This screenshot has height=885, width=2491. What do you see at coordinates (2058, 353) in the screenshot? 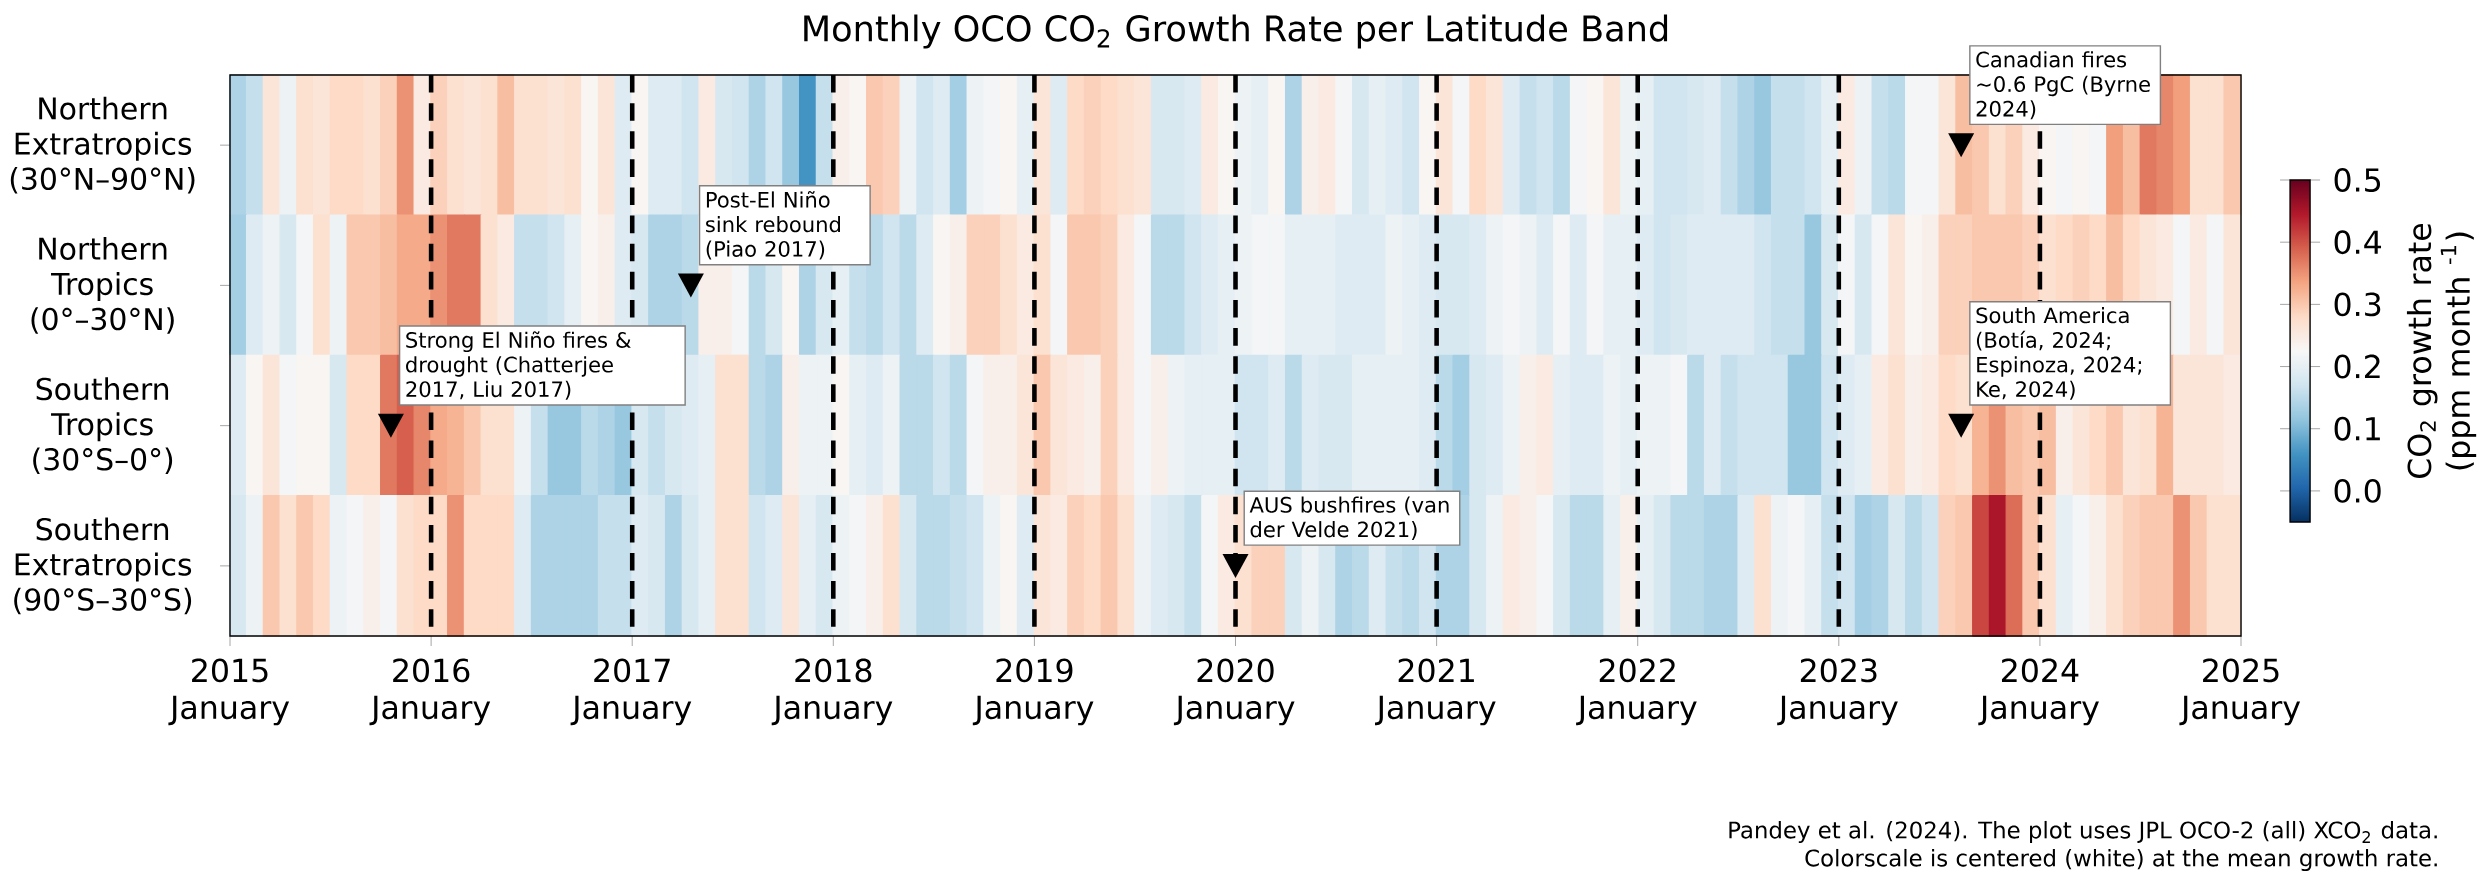
I see `annotation: South America (Botía, 2024; Espinoza, 2024; Ke, 2024)` at bounding box center [2058, 353].